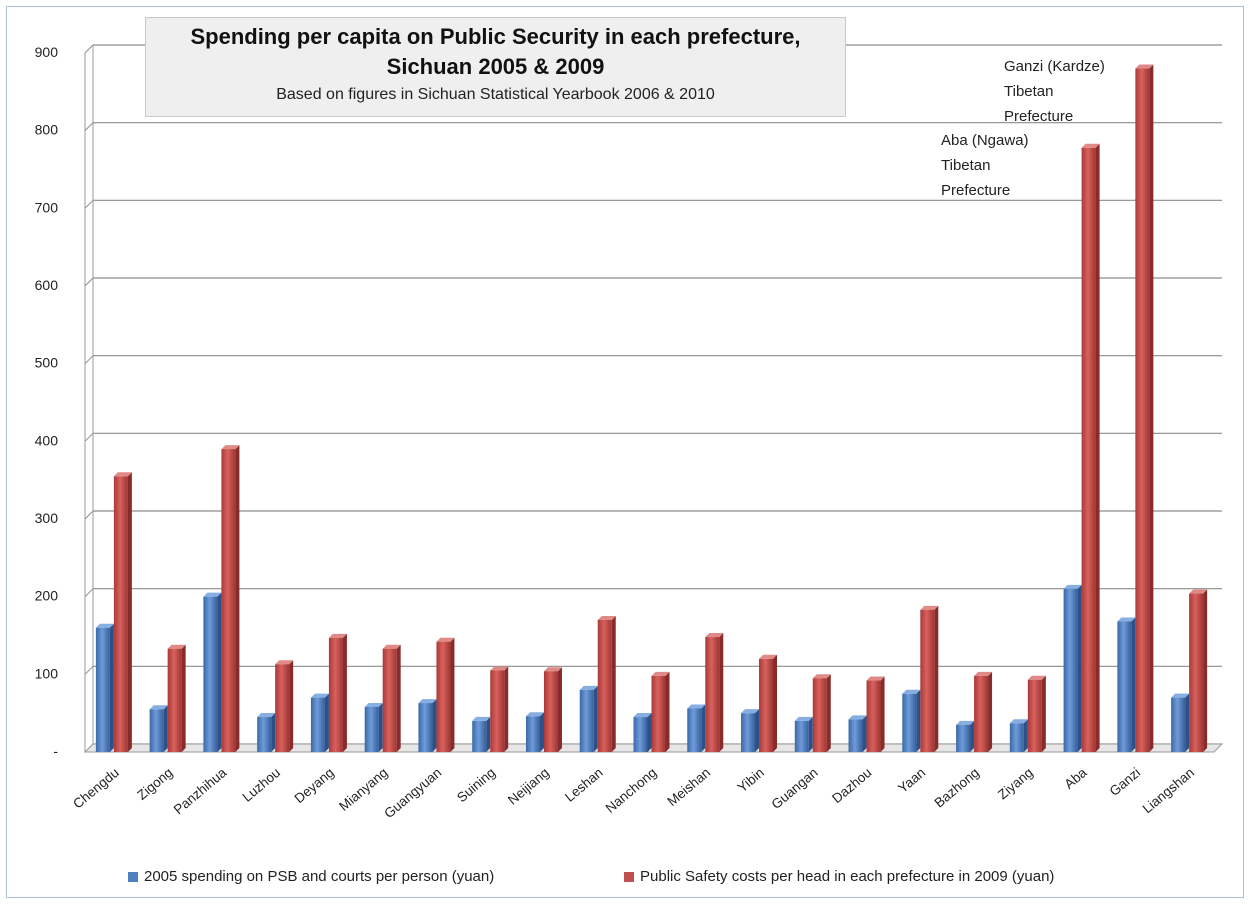 The width and height of the screenshot is (1250, 904). I want to click on y-tick-label-8: 800, so click(47, 130).